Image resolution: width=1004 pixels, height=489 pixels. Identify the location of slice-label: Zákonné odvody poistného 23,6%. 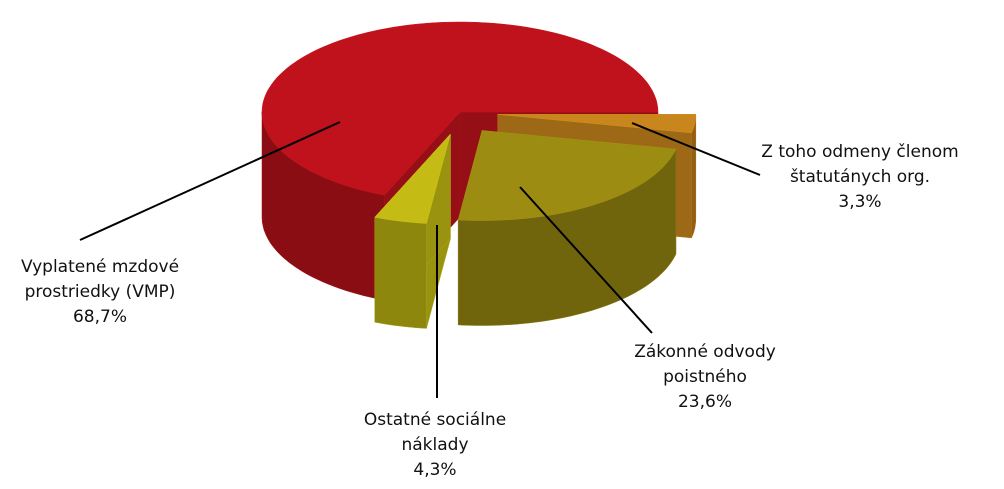
(705, 377).